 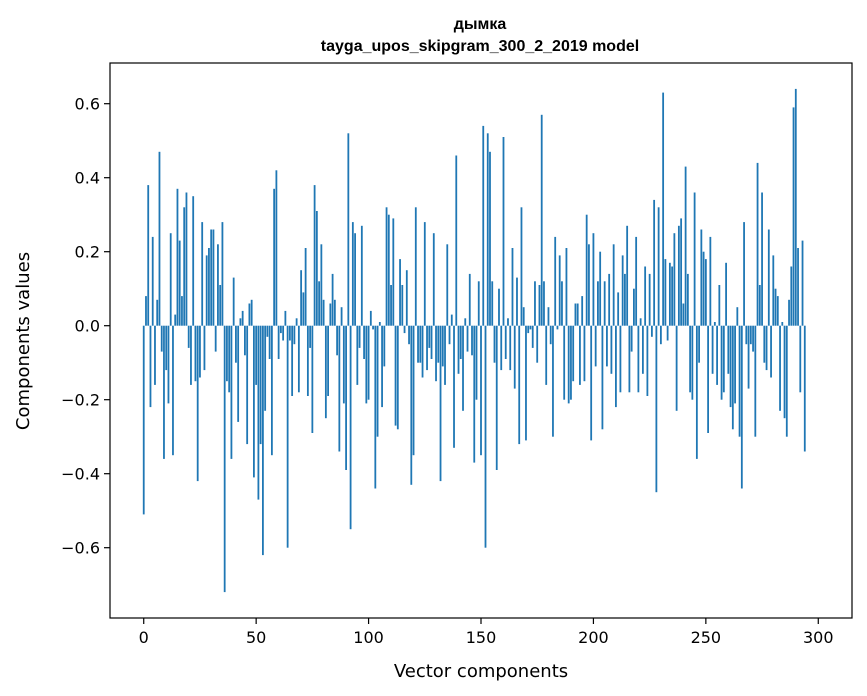 I want to click on x-axis-label: Vector components, so click(x=481, y=671).